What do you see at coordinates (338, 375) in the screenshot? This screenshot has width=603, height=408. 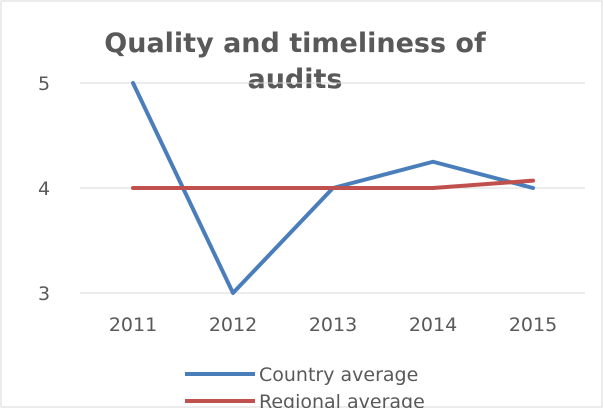 I see `legend-label-0: Country average` at bounding box center [338, 375].